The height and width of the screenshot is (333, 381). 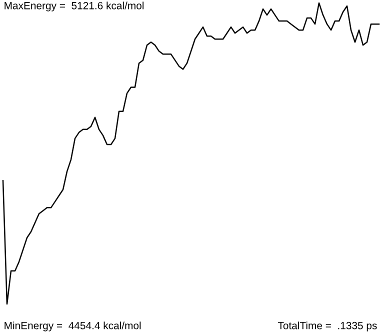 What do you see at coordinates (327, 327) in the screenshot?
I see `text: TotalTime = .1335 ps` at bounding box center [327, 327].